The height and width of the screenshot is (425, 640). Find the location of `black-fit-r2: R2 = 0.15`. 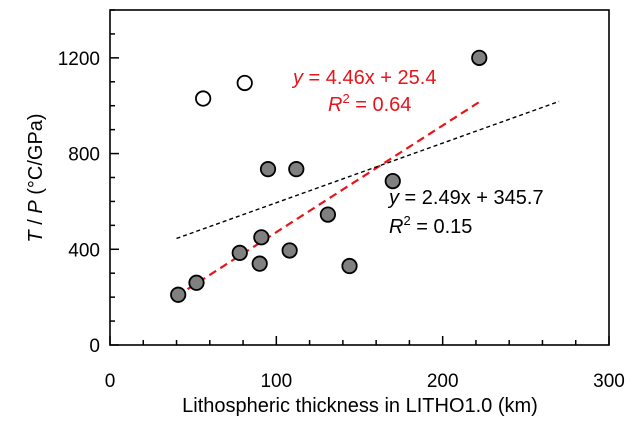

black-fit-r2: R2 = 0.15 is located at coordinates (430, 225).